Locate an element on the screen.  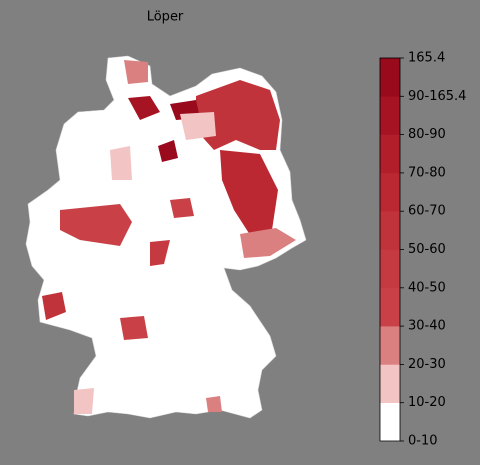
map-title: Löper is located at coordinates (165, 17).